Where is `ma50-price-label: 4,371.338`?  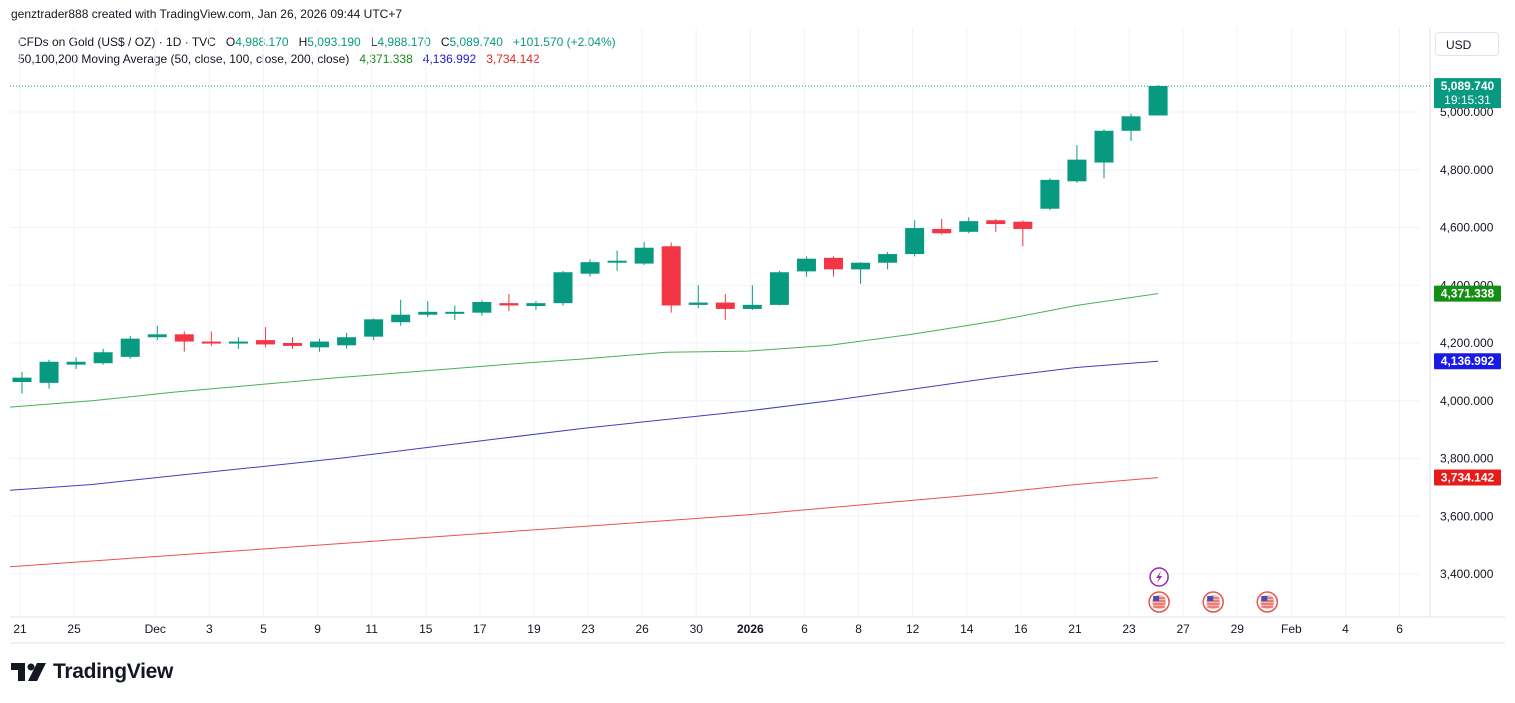 ma50-price-label: 4,371.338 is located at coordinates (1468, 294).